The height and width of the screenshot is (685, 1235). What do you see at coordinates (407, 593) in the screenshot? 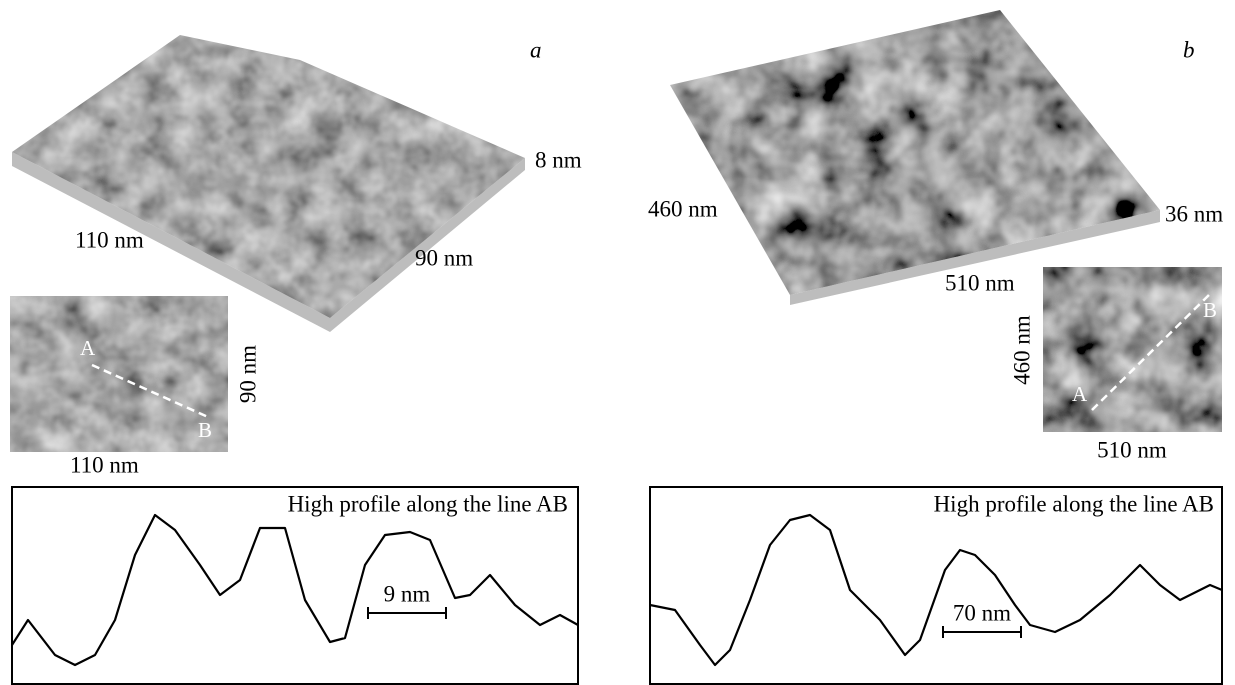
I see `scale-label: 9 nm` at bounding box center [407, 593].